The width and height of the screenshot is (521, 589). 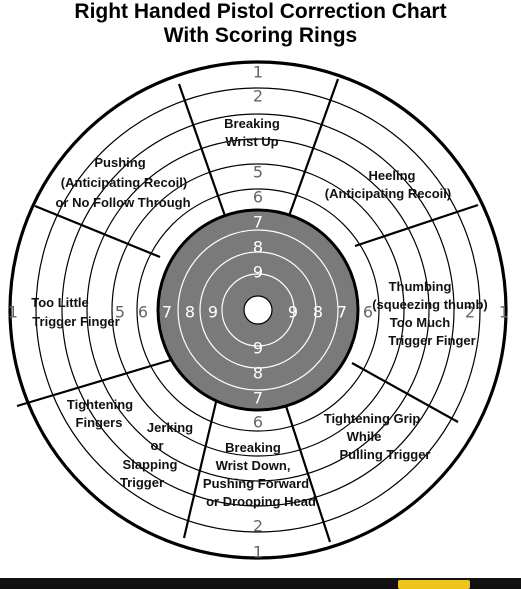 I want to click on label-line: While, so click(x=364, y=436).